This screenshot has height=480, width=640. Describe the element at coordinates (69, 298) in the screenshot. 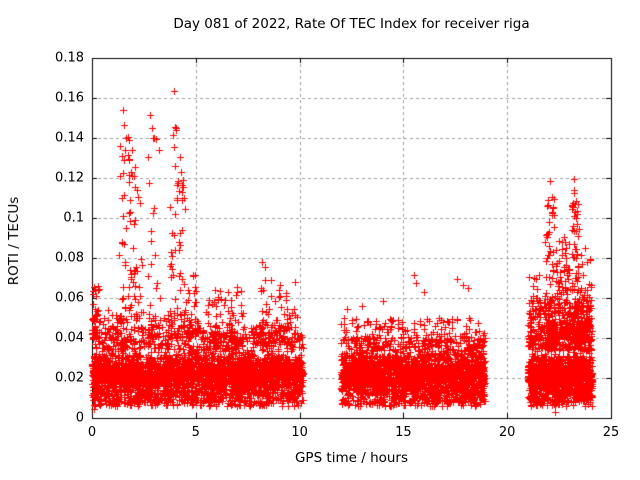

I see `y-tick-label: 0.06` at that location.